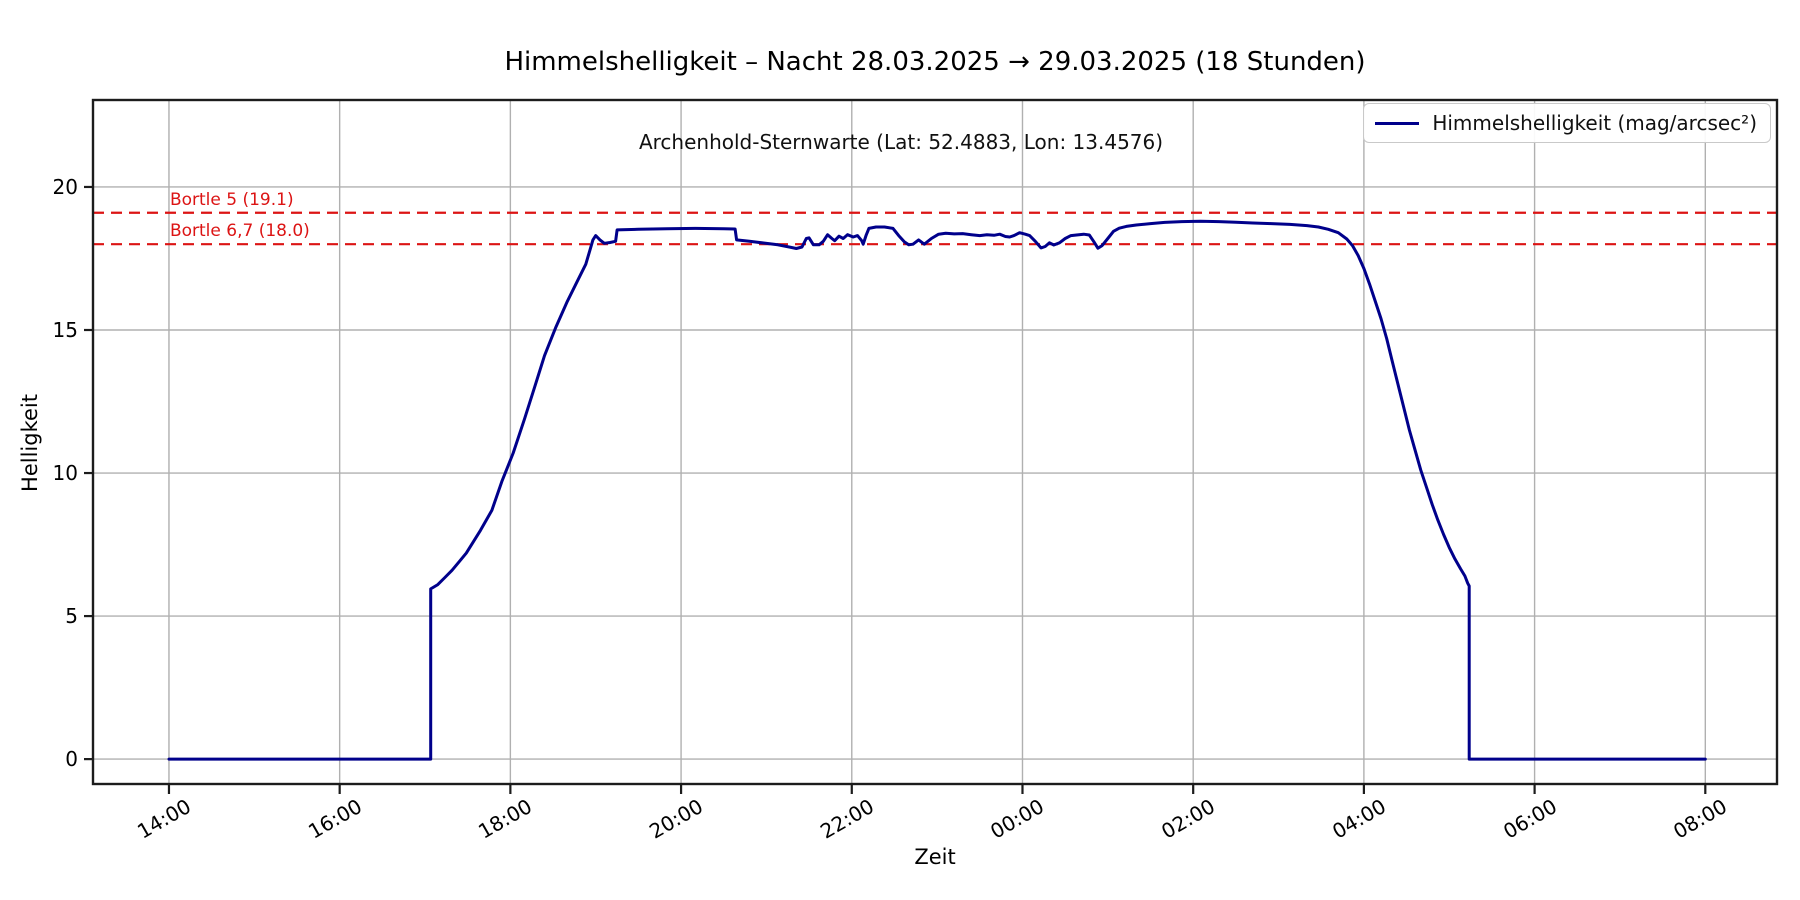 Image resolution: width=1800 pixels, height=900 pixels. Describe the element at coordinates (1594, 123) in the screenshot. I see `legend-entry-label: Himmelshelligkeit (mag/arcsec²)` at that location.